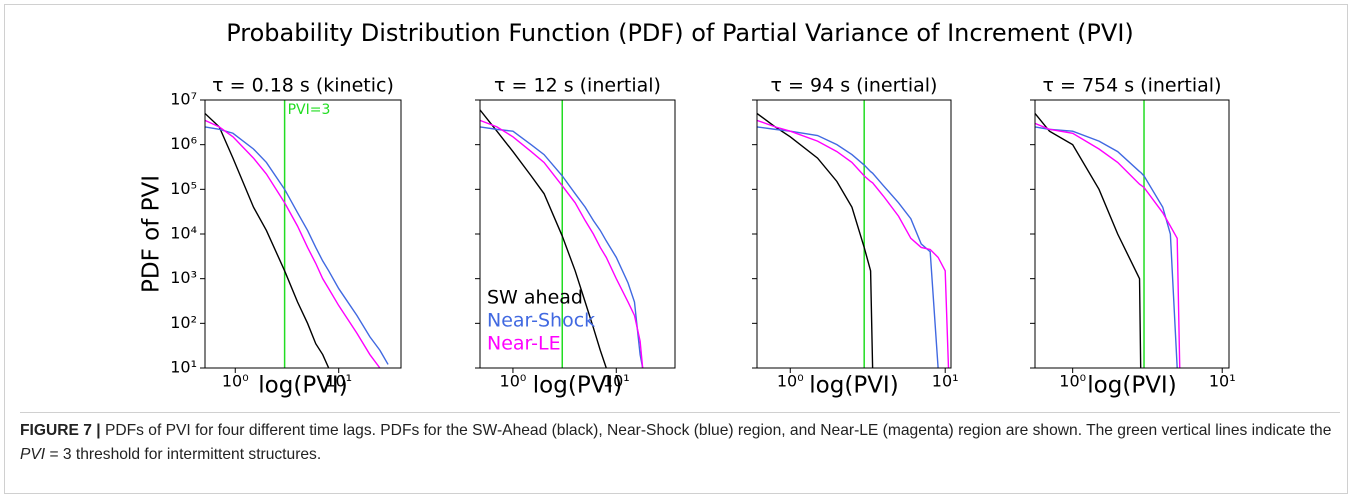  What do you see at coordinates (1132, 86) in the screenshot?
I see `panel-title: τ = 754 s (inertial)` at bounding box center [1132, 86].